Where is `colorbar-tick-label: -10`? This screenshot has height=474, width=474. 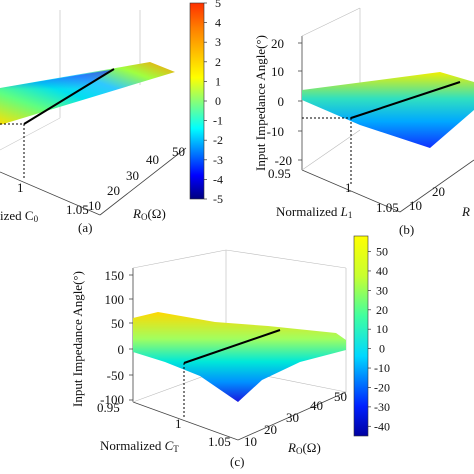
colorbar-tick-label: -10 is located at coordinates (382, 368).